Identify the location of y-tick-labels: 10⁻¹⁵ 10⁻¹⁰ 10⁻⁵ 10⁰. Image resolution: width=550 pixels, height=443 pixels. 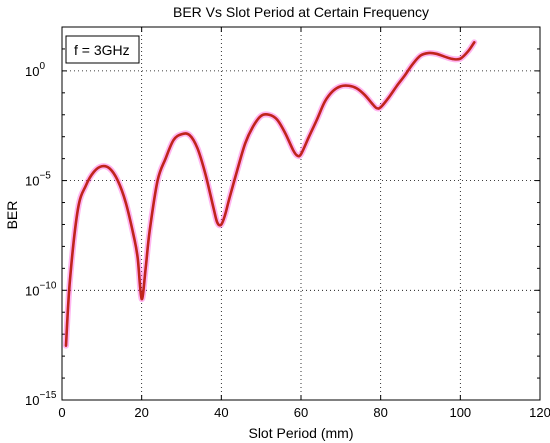
(41, 234).